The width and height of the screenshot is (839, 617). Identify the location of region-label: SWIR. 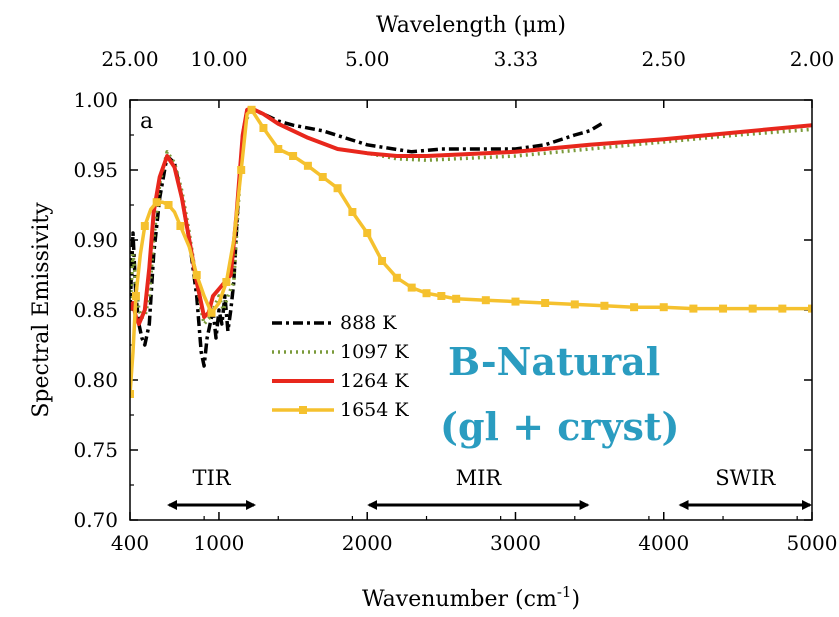
(745, 478).